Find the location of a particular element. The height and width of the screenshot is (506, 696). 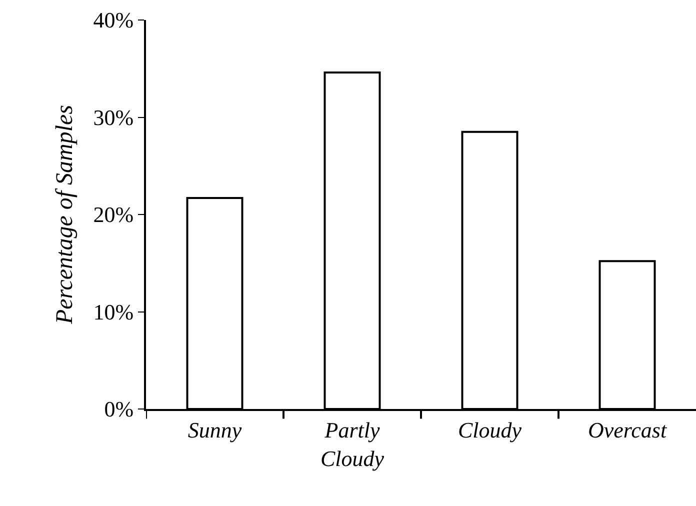

x-tick-label: Sunny is located at coordinates (215, 429).